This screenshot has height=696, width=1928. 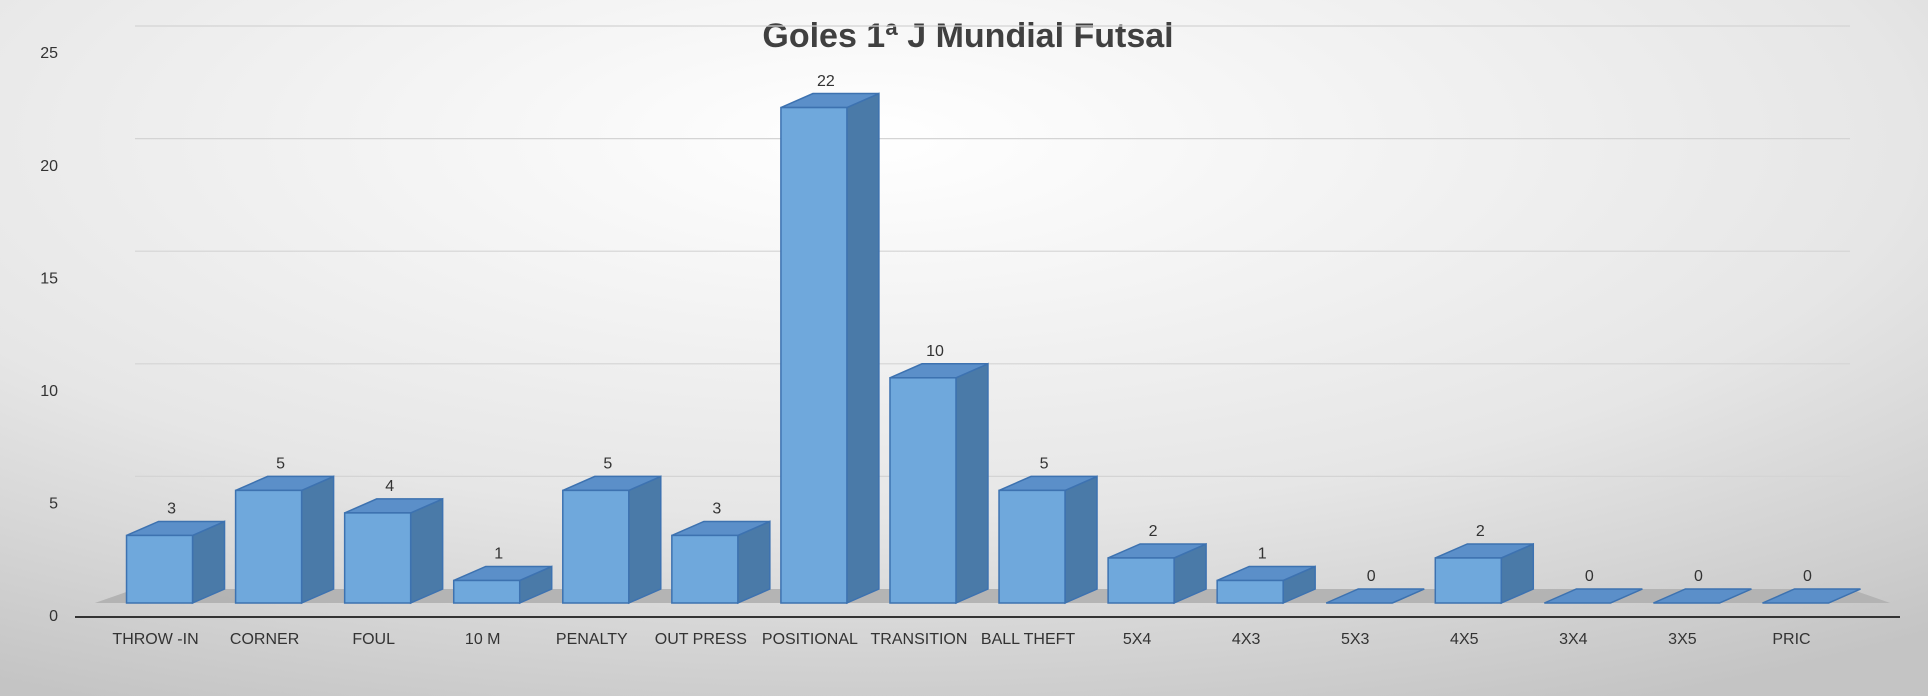 What do you see at coordinates (1573, 639) in the screenshot?
I see `x-tick-label: 3X4` at bounding box center [1573, 639].